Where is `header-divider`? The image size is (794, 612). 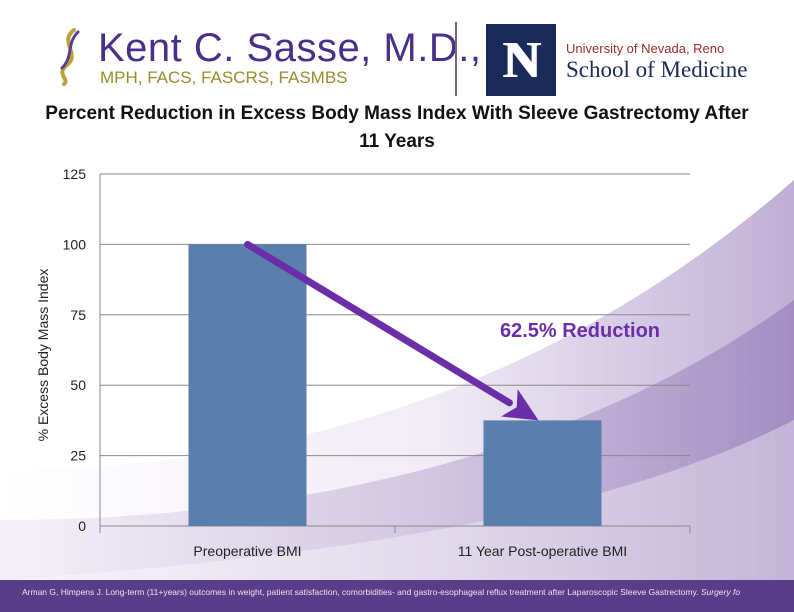 header-divider is located at coordinates (456, 59).